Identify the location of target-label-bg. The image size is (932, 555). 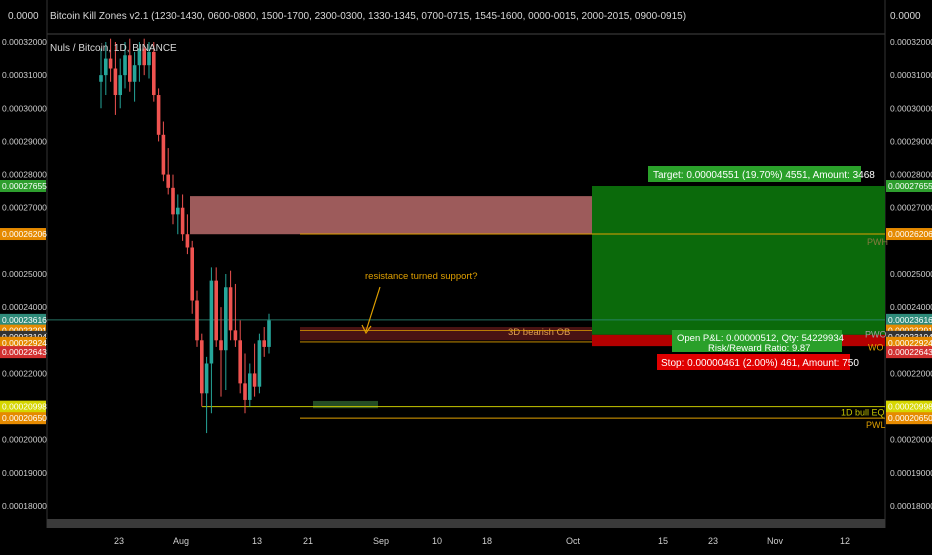
(754, 174).